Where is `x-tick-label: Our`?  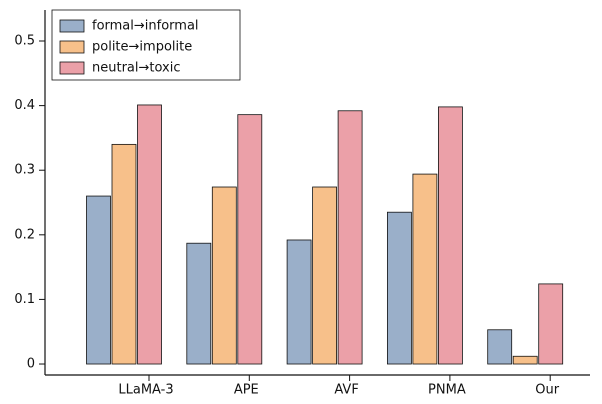 x-tick-label: Our is located at coordinates (547, 390).